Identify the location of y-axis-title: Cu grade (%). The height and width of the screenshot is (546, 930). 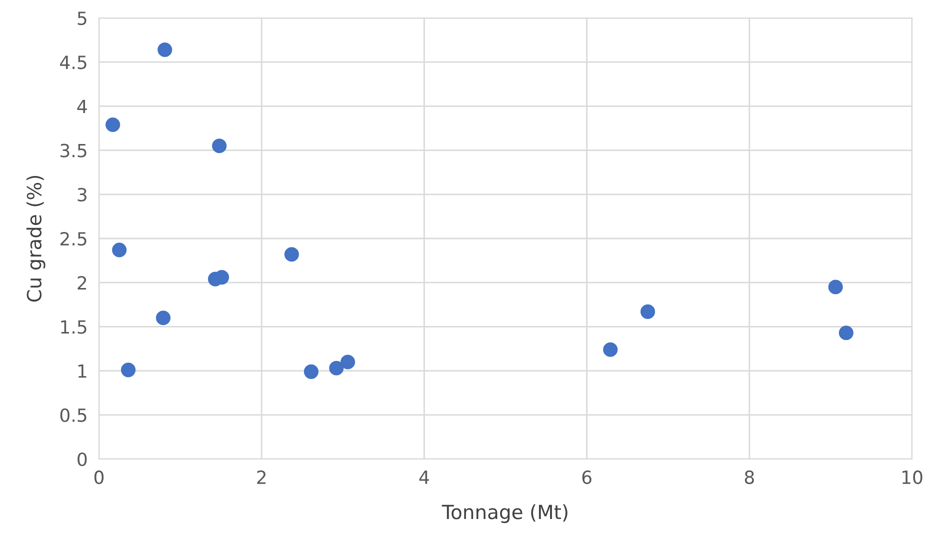
(36, 239).